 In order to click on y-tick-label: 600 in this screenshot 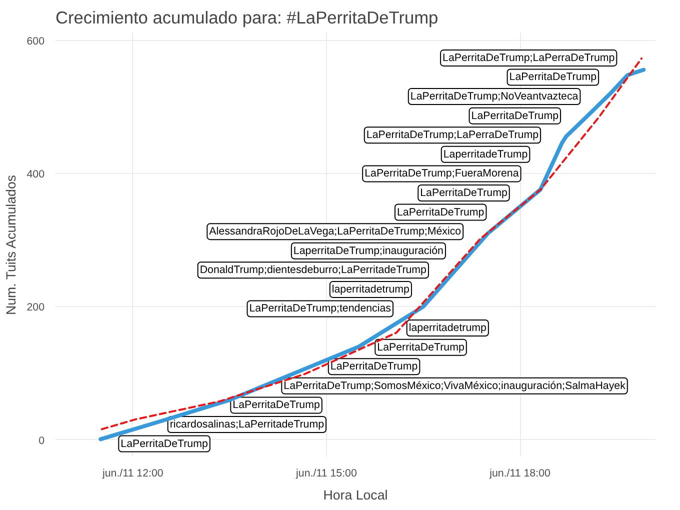, I will do `click(35, 41)`.